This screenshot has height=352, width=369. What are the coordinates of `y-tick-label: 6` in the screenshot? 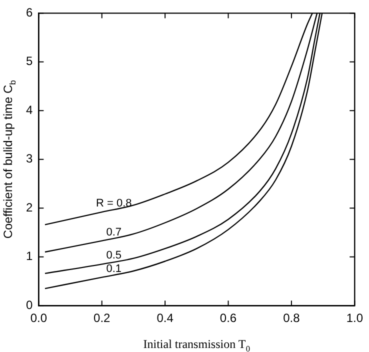 It's located at (29, 13).